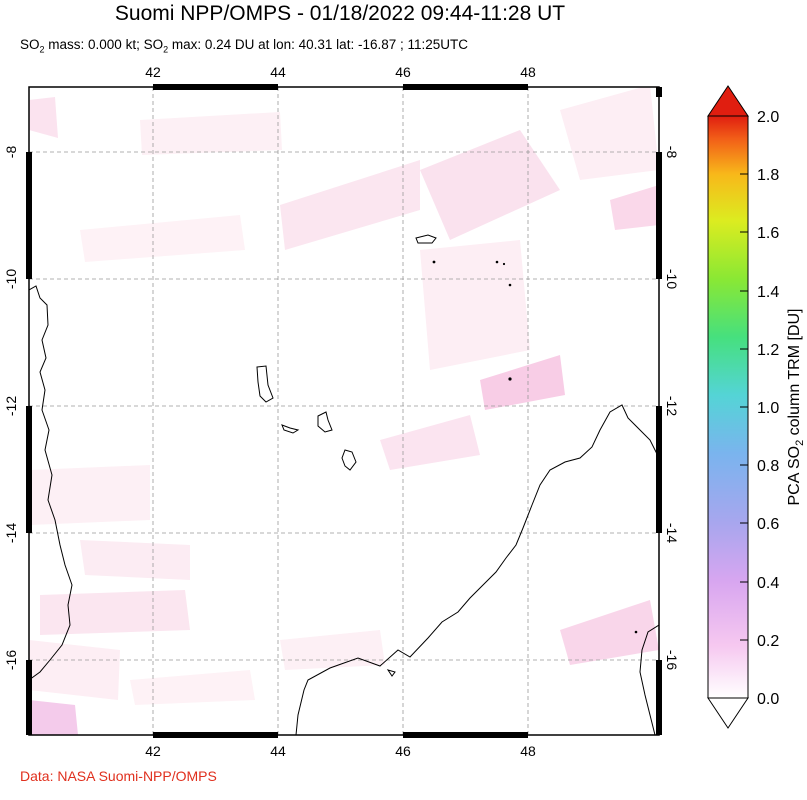 The image size is (807, 800). Describe the element at coordinates (51, 483) in the screenshot. I see `africa-coastline` at that location.